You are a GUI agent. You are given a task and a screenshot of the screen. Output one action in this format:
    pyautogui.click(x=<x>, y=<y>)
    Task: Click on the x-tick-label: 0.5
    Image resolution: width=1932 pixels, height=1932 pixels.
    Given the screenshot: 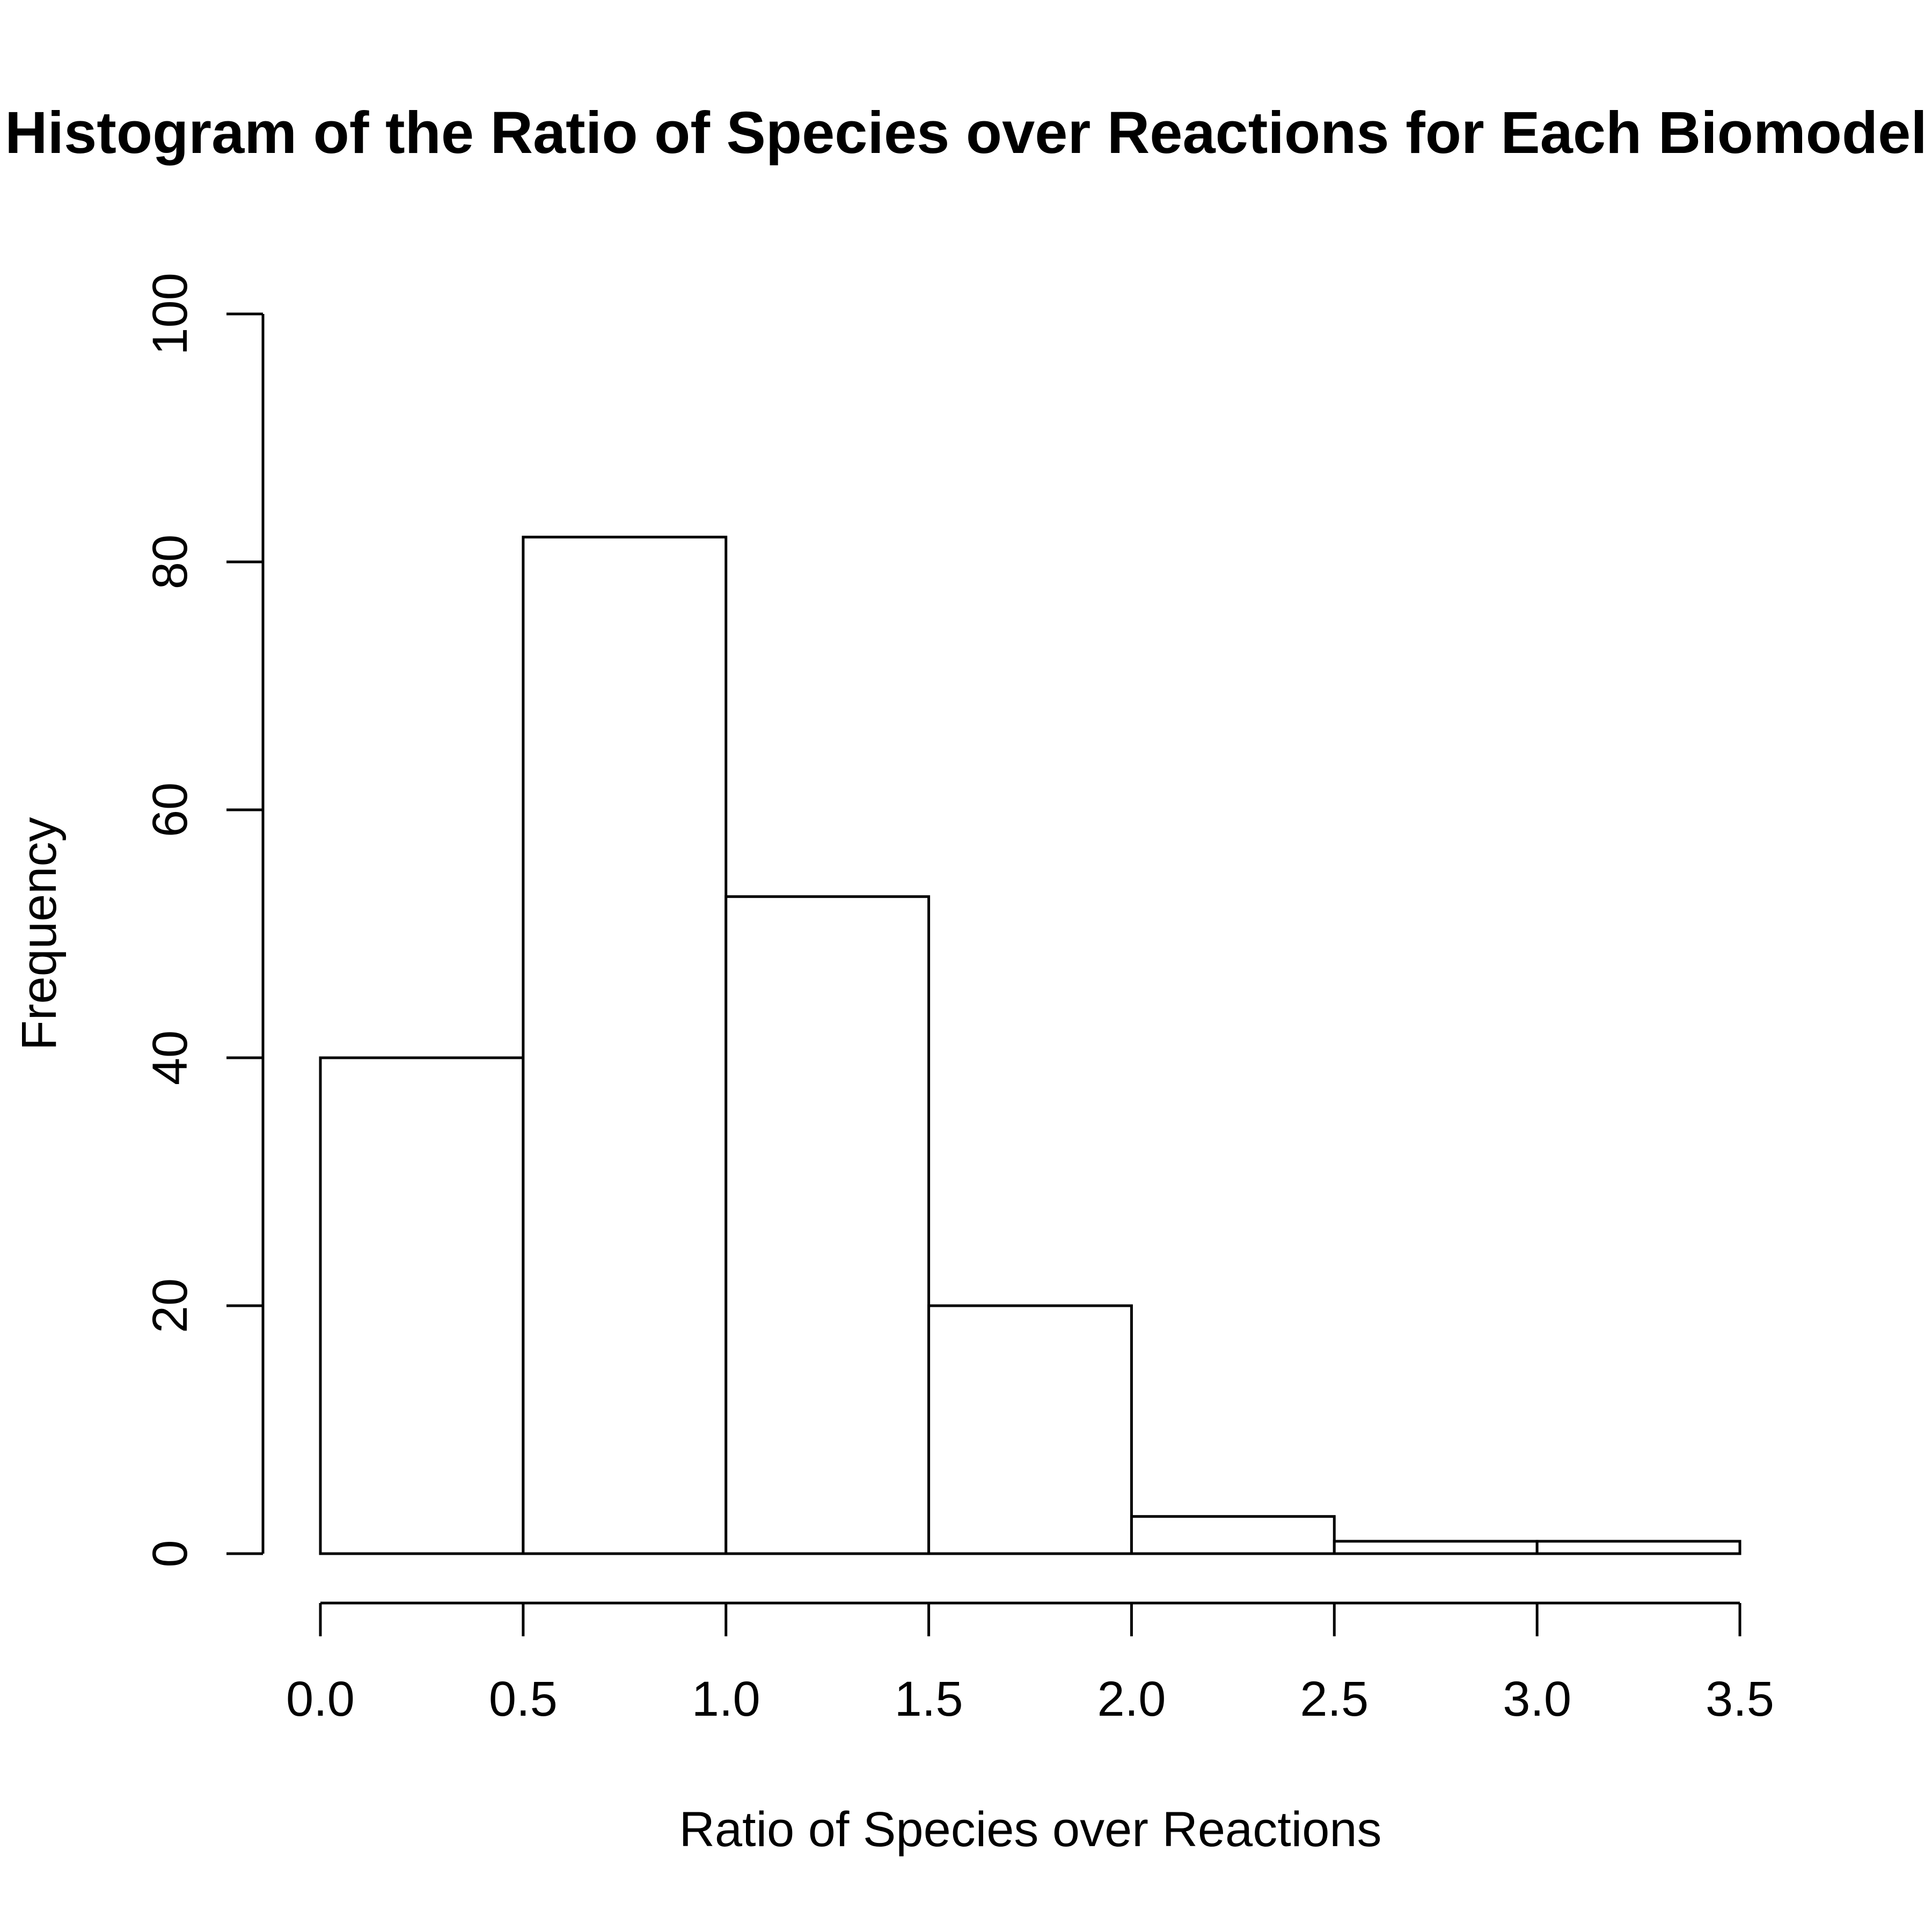 What is the action you would take?
    pyautogui.click(x=523, y=1699)
    